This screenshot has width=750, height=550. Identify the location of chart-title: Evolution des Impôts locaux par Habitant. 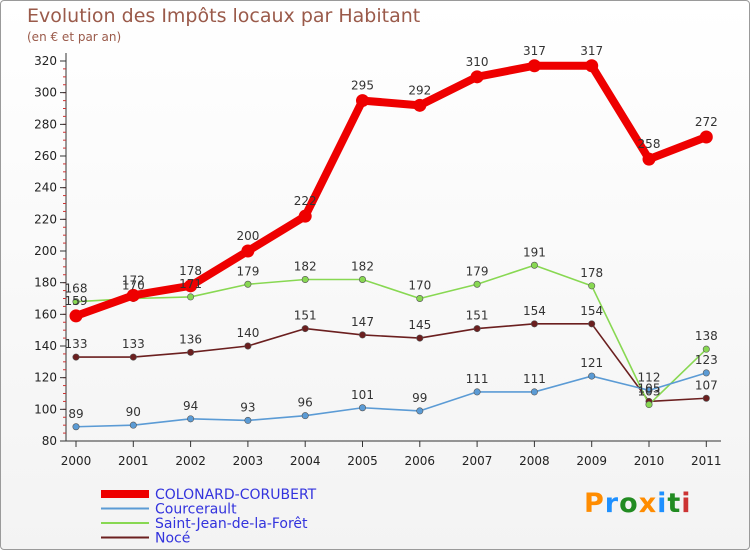
(224, 16).